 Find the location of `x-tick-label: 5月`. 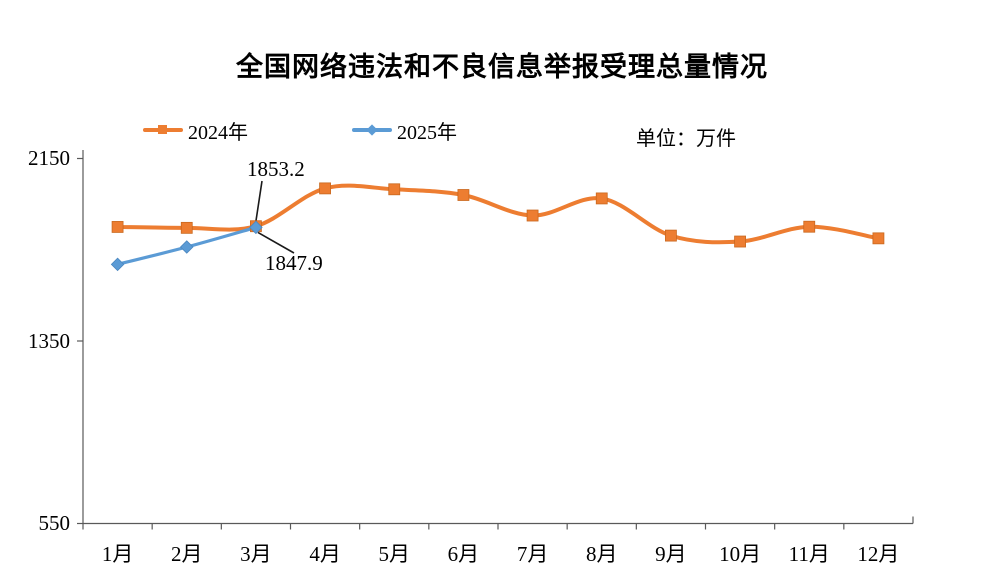

x-tick-label: 5月 is located at coordinates (394, 554).